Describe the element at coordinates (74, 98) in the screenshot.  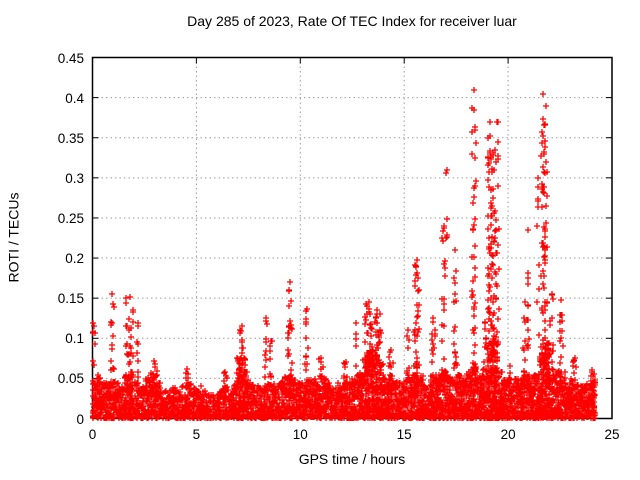
I see `y-tick-label: 0.4` at that location.